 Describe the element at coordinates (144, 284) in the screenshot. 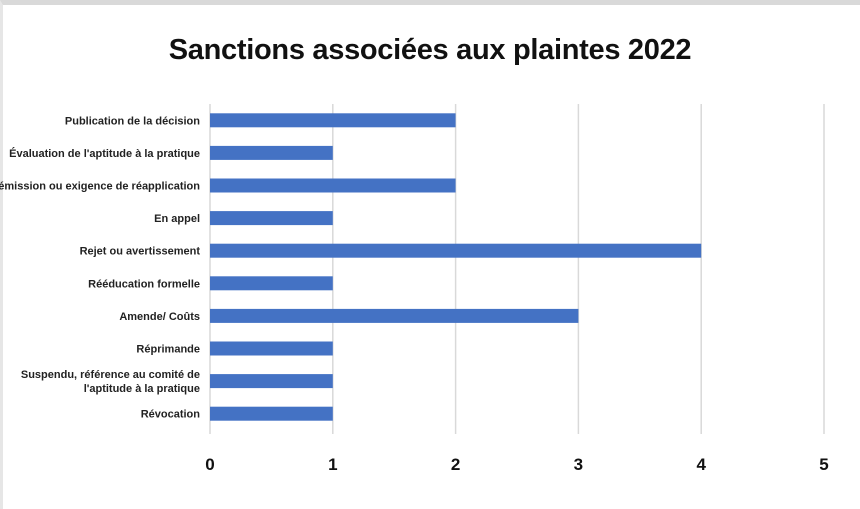

I see `category-label: Rééducation formelle` at that location.